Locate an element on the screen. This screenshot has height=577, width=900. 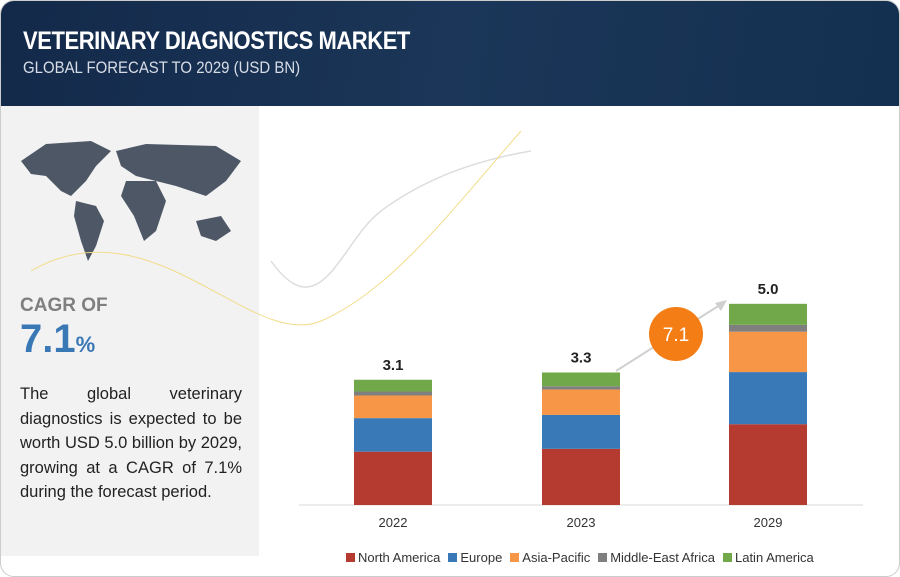
bar-segment-latin-america-2023 is located at coordinates (581, 379).